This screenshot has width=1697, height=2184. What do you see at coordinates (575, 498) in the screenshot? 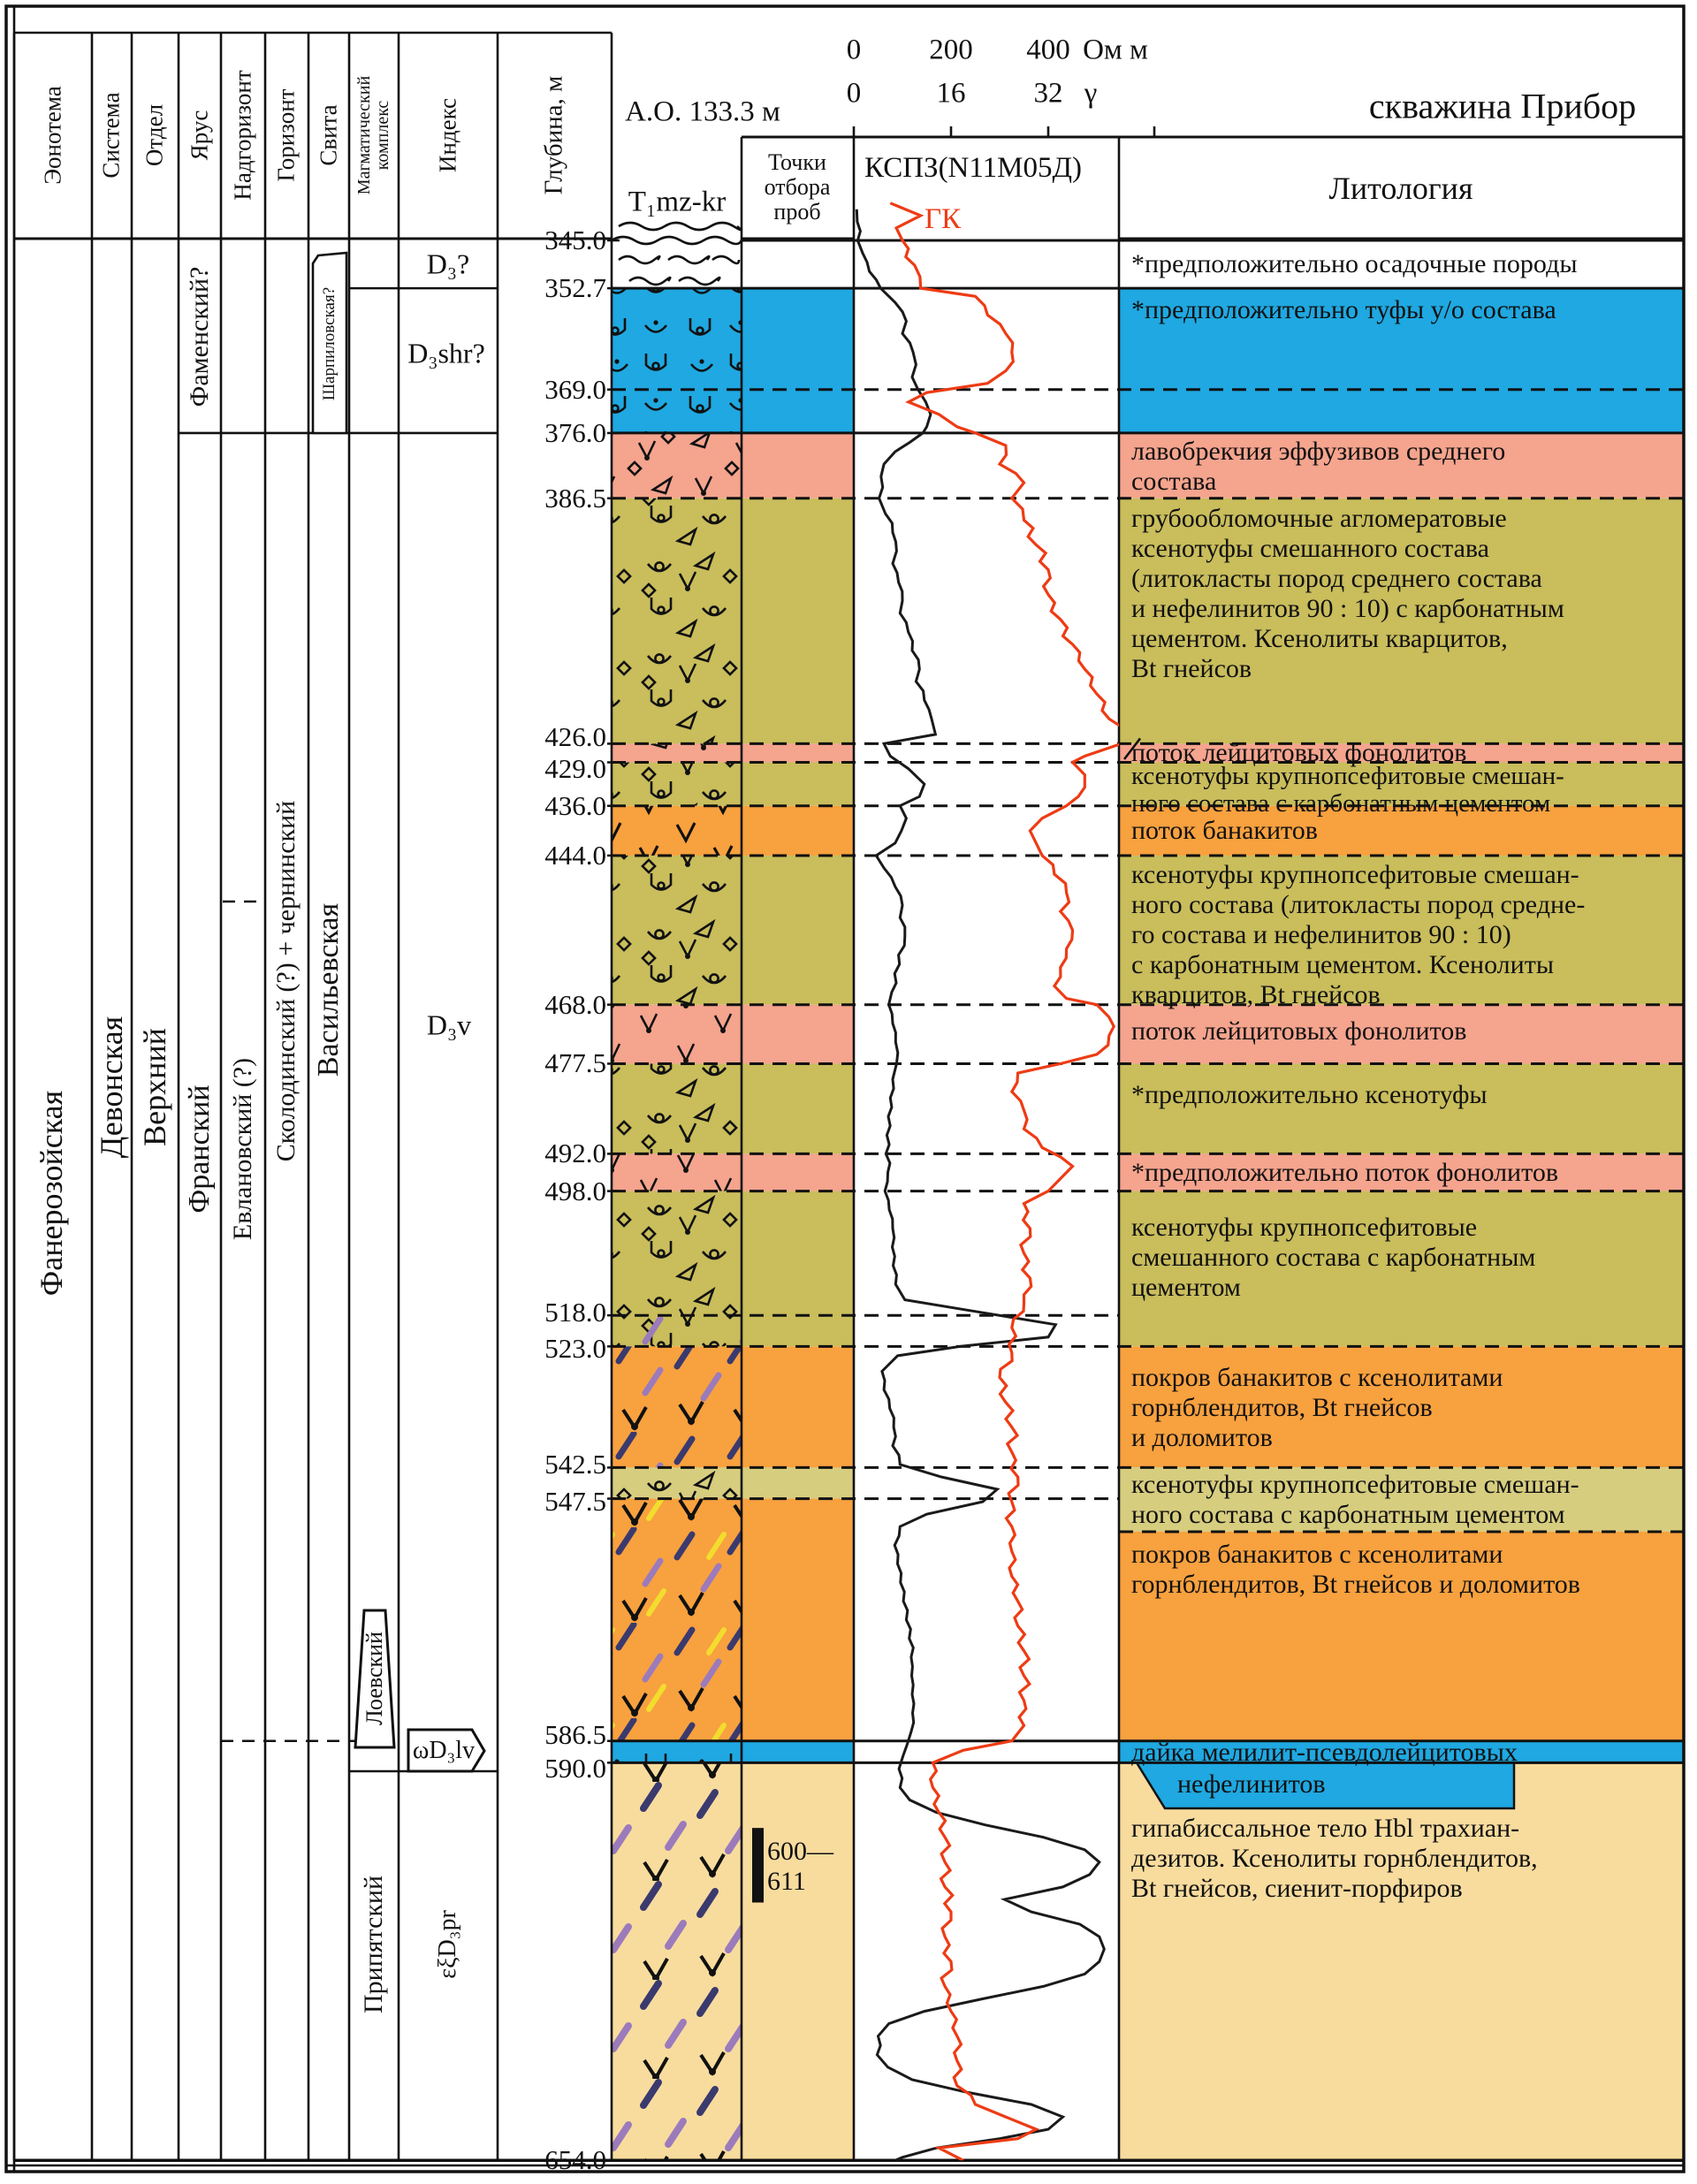
I see `depth-label-386.5: 386.5` at bounding box center [575, 498].